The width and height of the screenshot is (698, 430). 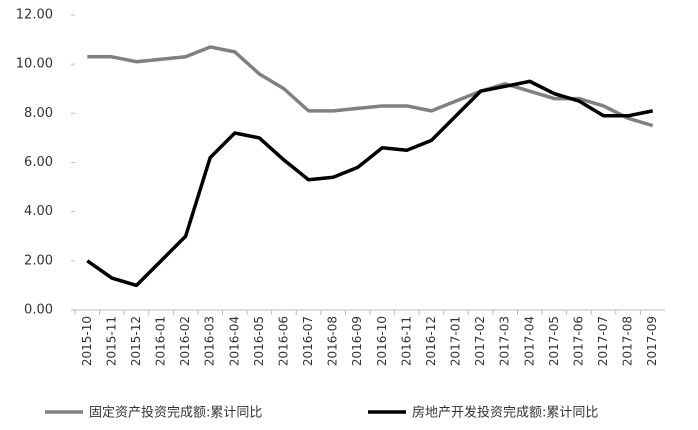 What do you see at coordinates (185, 341) in the screenshot?
I see `x-tick-label: 2016-02` at bounding box center [185, 341].